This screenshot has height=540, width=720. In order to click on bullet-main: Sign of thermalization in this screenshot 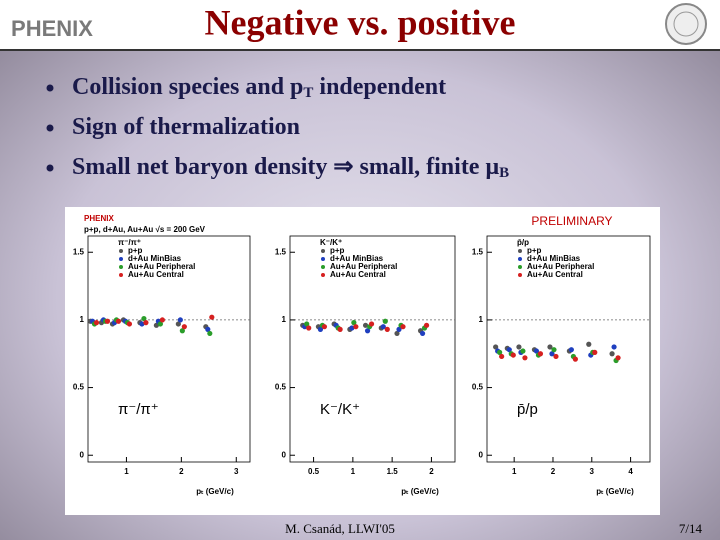, I will do `click(186, 127)`.